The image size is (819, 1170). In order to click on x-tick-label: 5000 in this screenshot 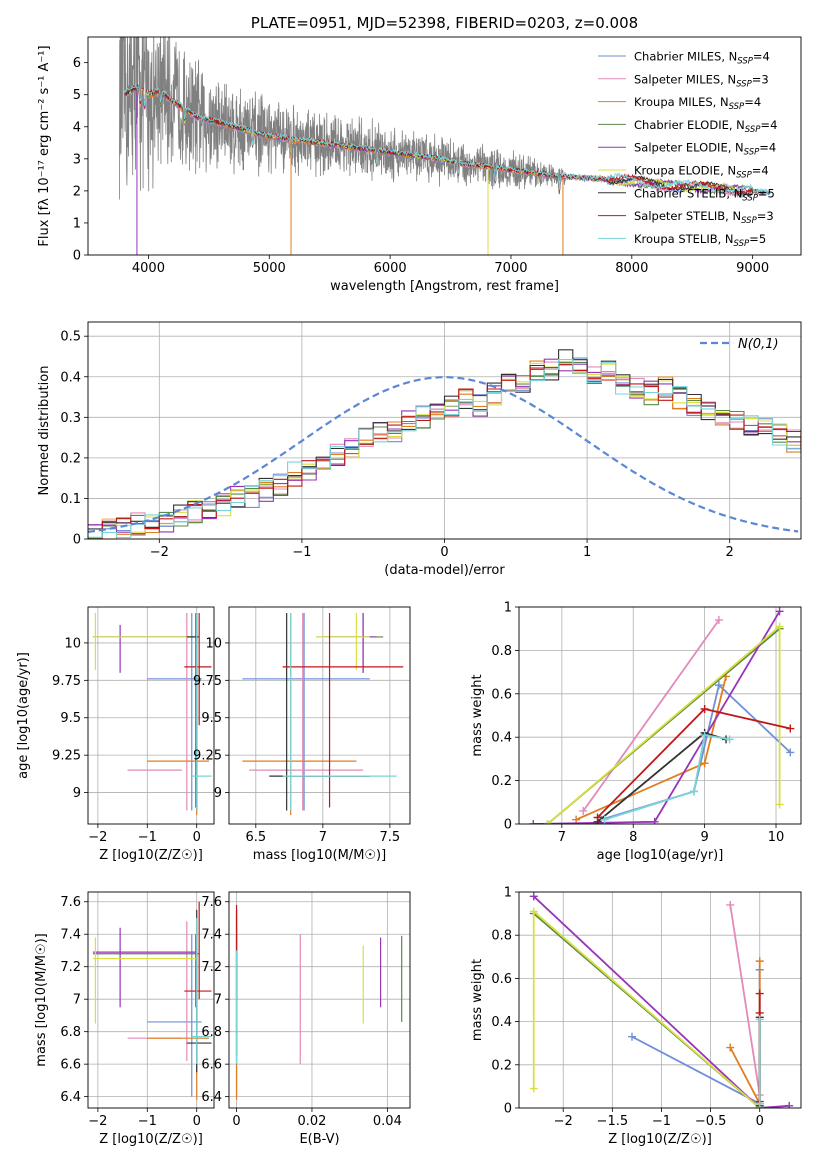, I will do `click(269, 268)`.